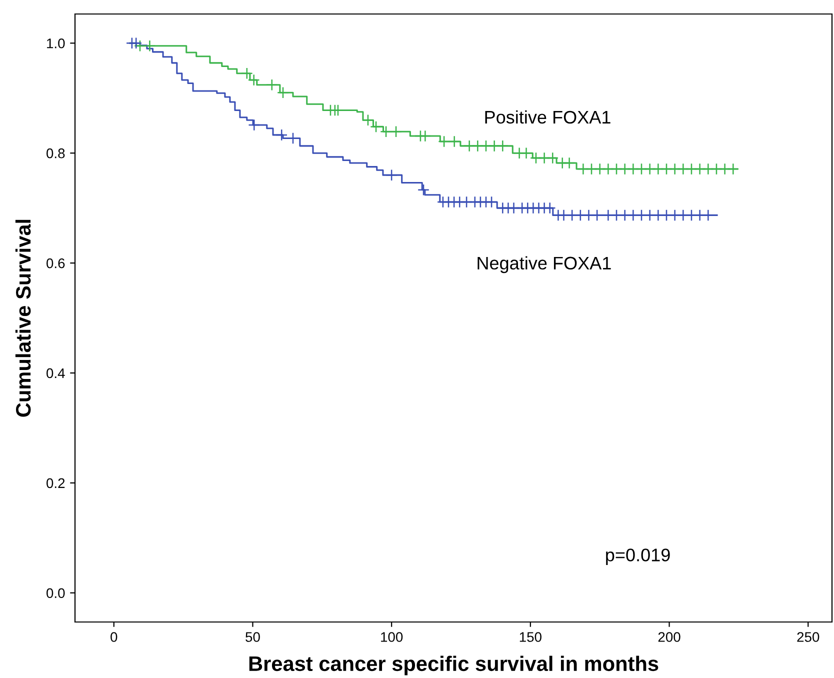 The height and width of the screenshot is (678, 834). What do you see at coordinates (114, 637) in the screenshot?
I see `x-tick-label: 0` at bounding box center [114, 637].